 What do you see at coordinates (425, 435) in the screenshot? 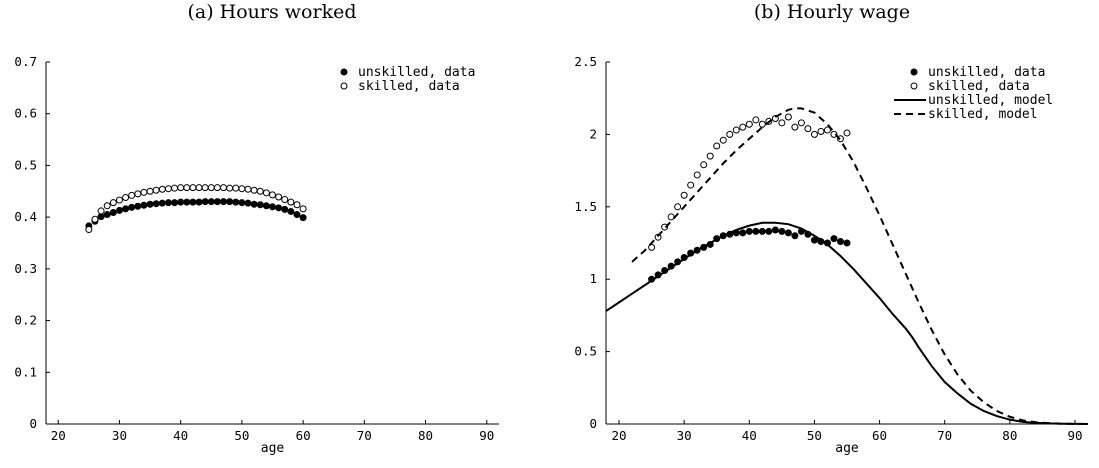
I see `x-tick-label: 80` at bounding box center [425, 435].